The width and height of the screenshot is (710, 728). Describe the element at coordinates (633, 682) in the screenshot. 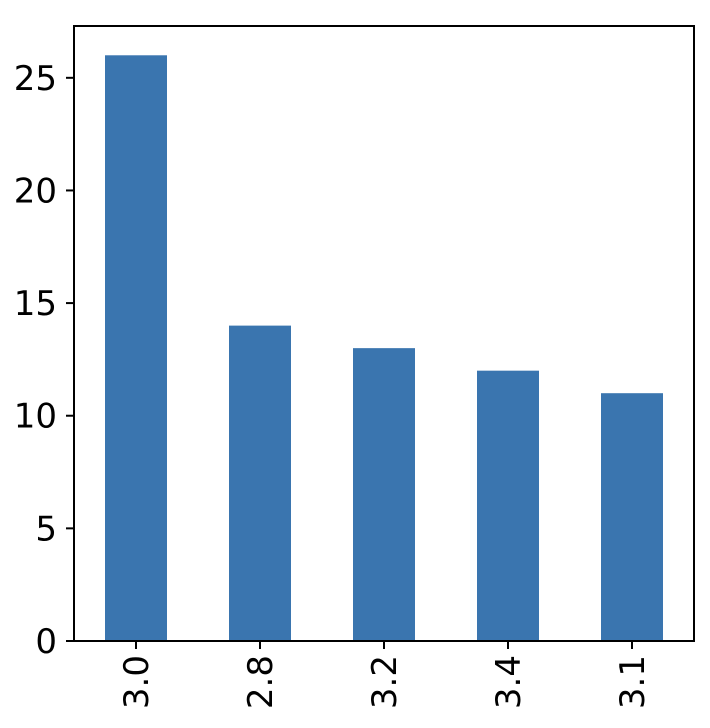

I see `x-tick-label: 3.1` at that location.